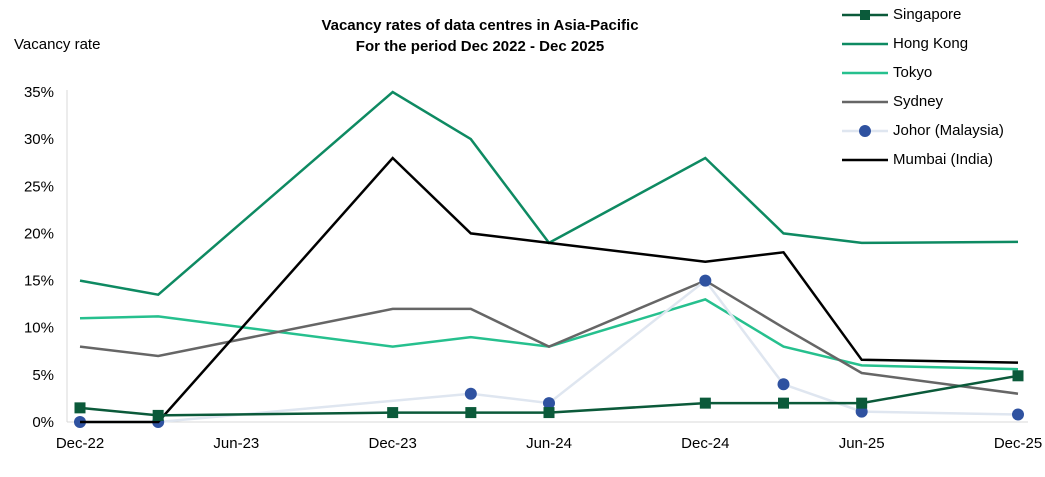 The height and width of the screenshot is (477, 1045). What do you see at coordinates (948, 130) in the screenshot?
I see `legend-label: Johor (Malaysia)` at bounding box center [948, 130].